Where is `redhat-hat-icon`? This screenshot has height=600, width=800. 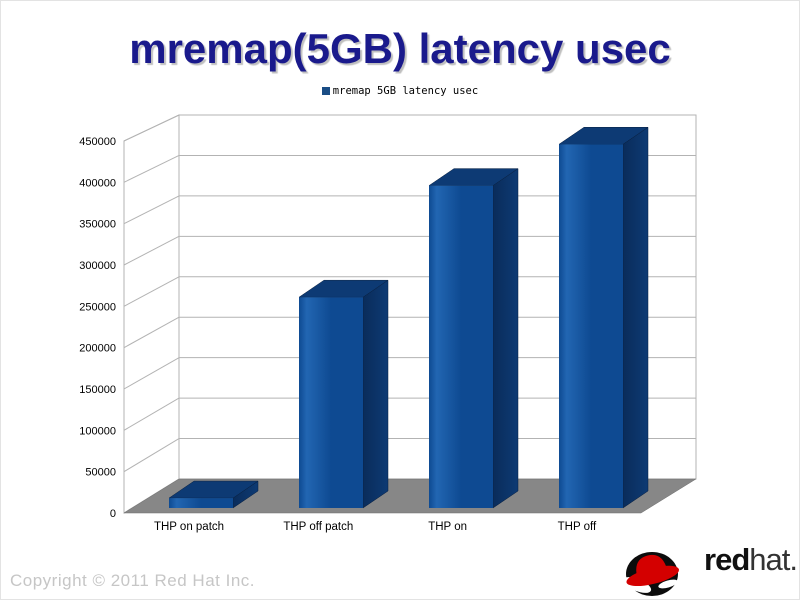 redhat-hat-icon is located at coordinates (650, 574).